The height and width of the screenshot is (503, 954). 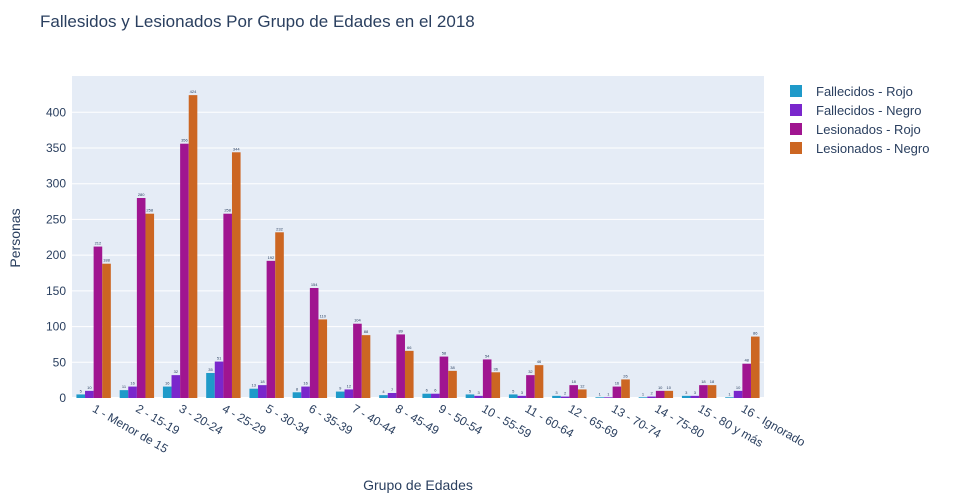 What do you see at coordinates (872, 148) in the screenshot?
I see `legend-entry: Lesionados - Negro` at bounding box center [872, 148].